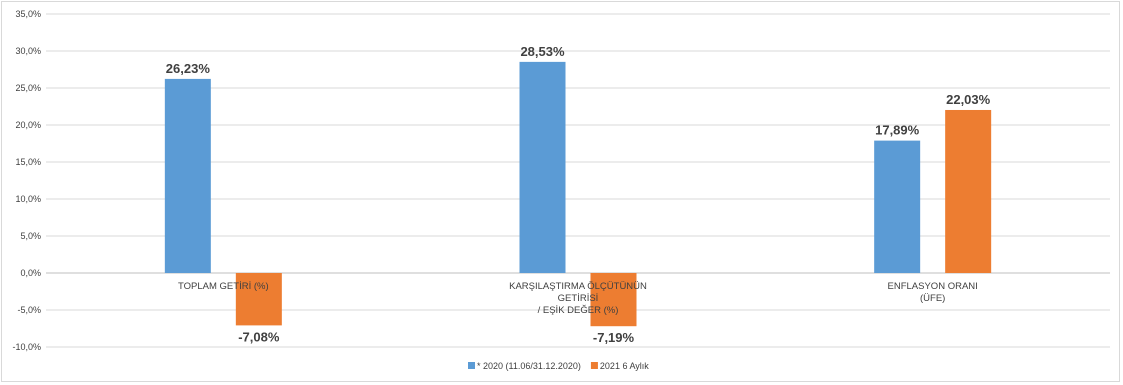 Image resolution: width=1123 pixels, height=385 pixels. Describe the element at coordinates (28, 14) in the screenshot. I see `y-tick-label: 35,0%` at that location.